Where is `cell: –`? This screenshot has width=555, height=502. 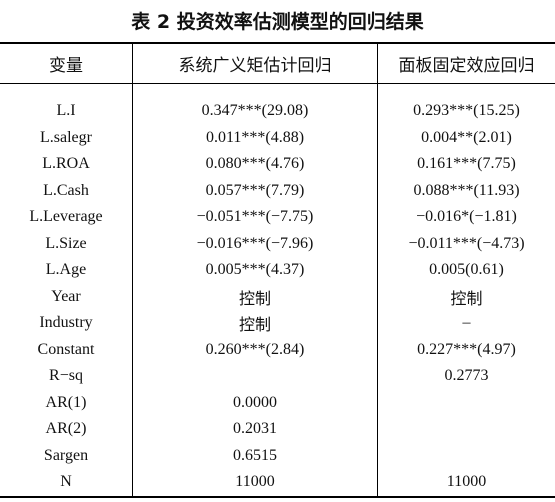 cell: – is located at coordinates (466, 323).